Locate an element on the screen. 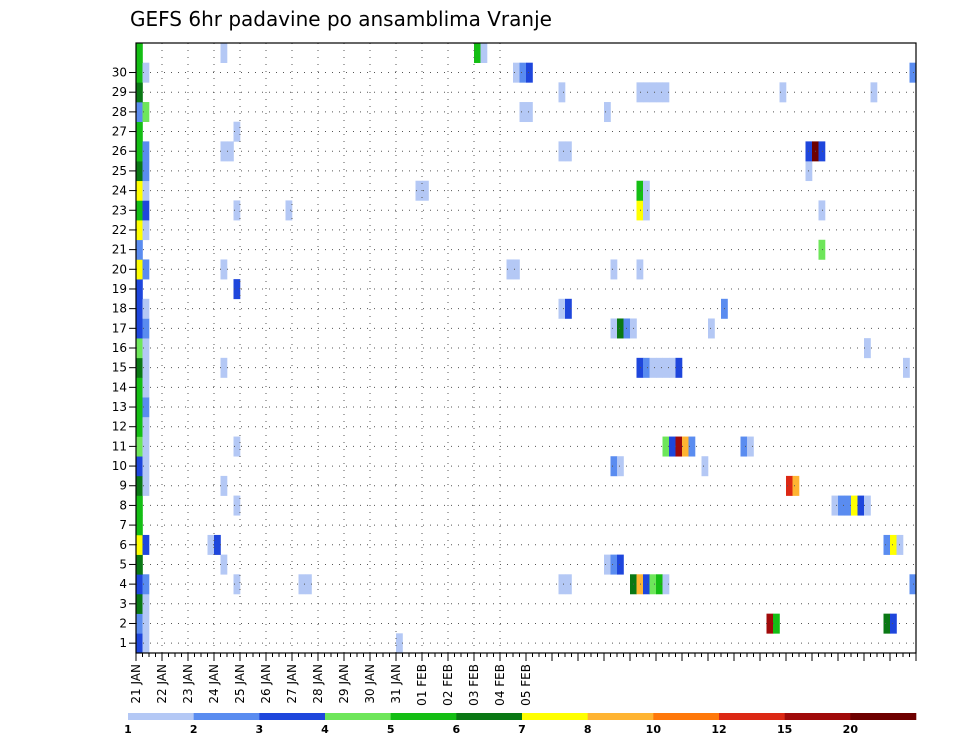  y-tick-label: 9 is located at coordinates (123, 486).